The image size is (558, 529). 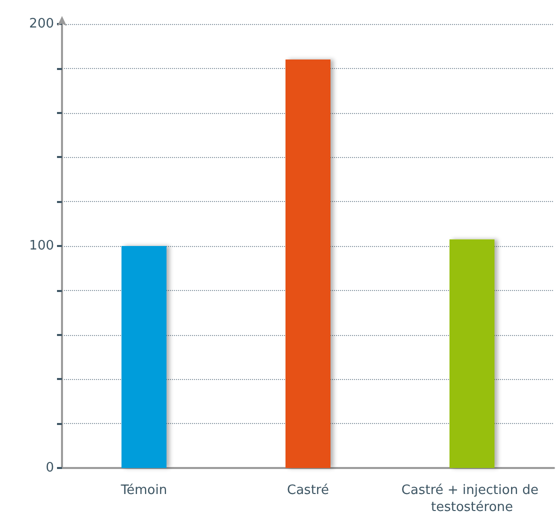 What do you see at coordinates (50, 468) in the screenshot?
I see `y-tick-label: 0` at bounding box center [50, 468].